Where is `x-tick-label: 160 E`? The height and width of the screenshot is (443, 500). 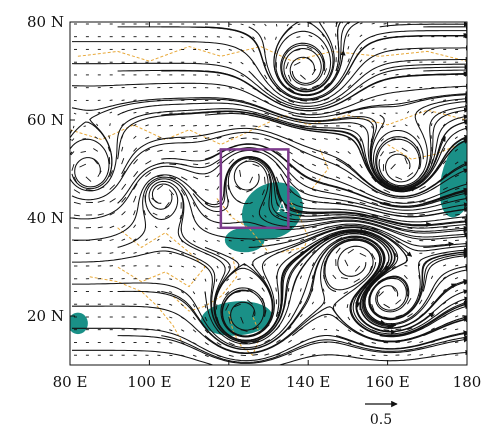
x-tick-label: 160 E is located at coordinates (387, 382).